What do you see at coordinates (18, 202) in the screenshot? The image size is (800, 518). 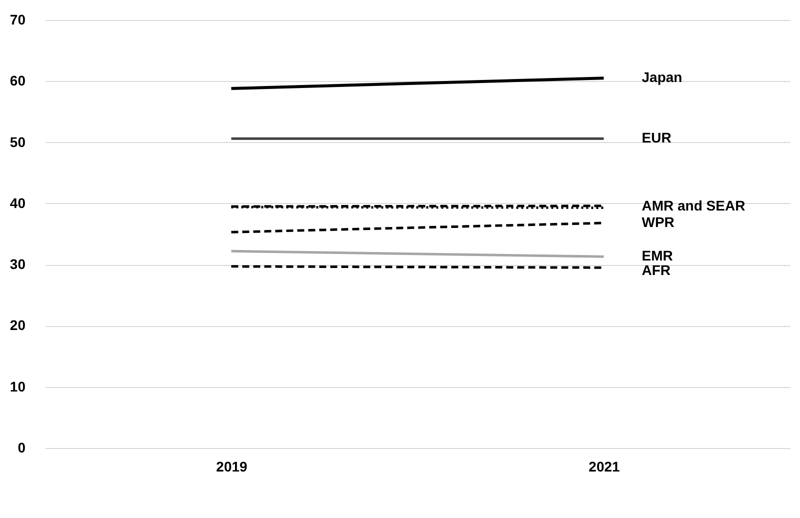 I see `y-tick-label: 40` at bounding box center [18, 202].